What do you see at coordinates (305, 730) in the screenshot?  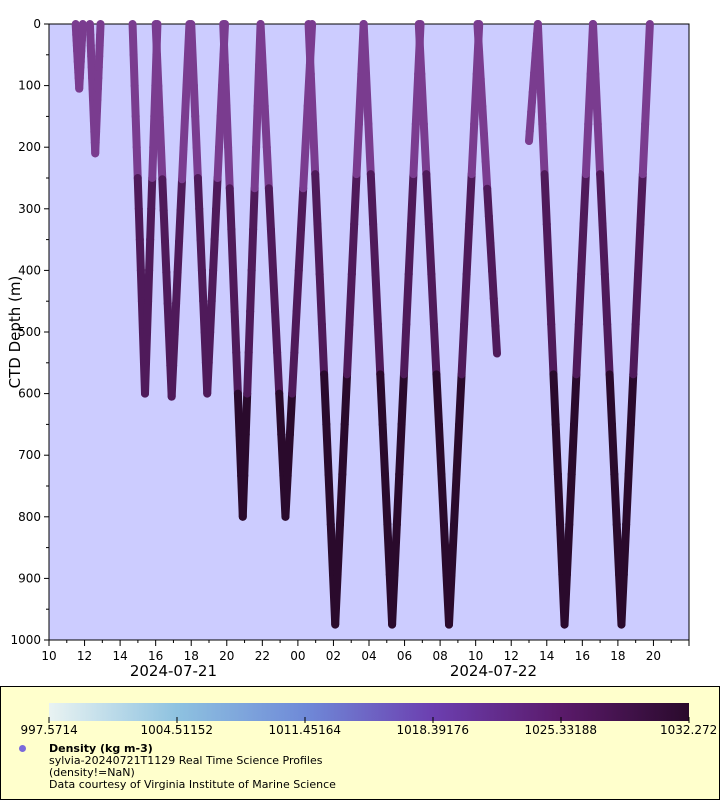 I see `colorbar-tick-label: 1011.45164` at bounding box center [305, 730].